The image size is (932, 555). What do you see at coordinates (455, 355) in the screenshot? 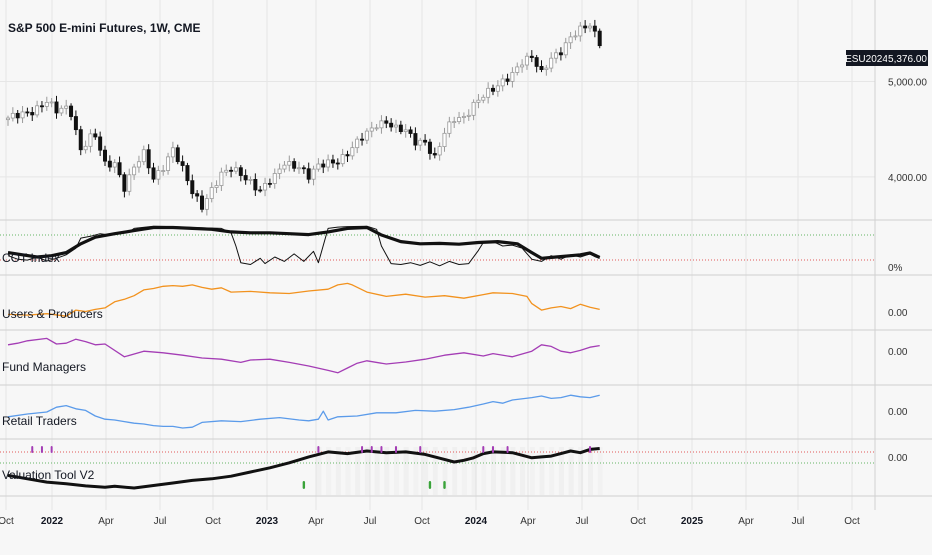
I see `fund-managers-pane: Fund Managers 0.00` at bounding box center [455, 355].